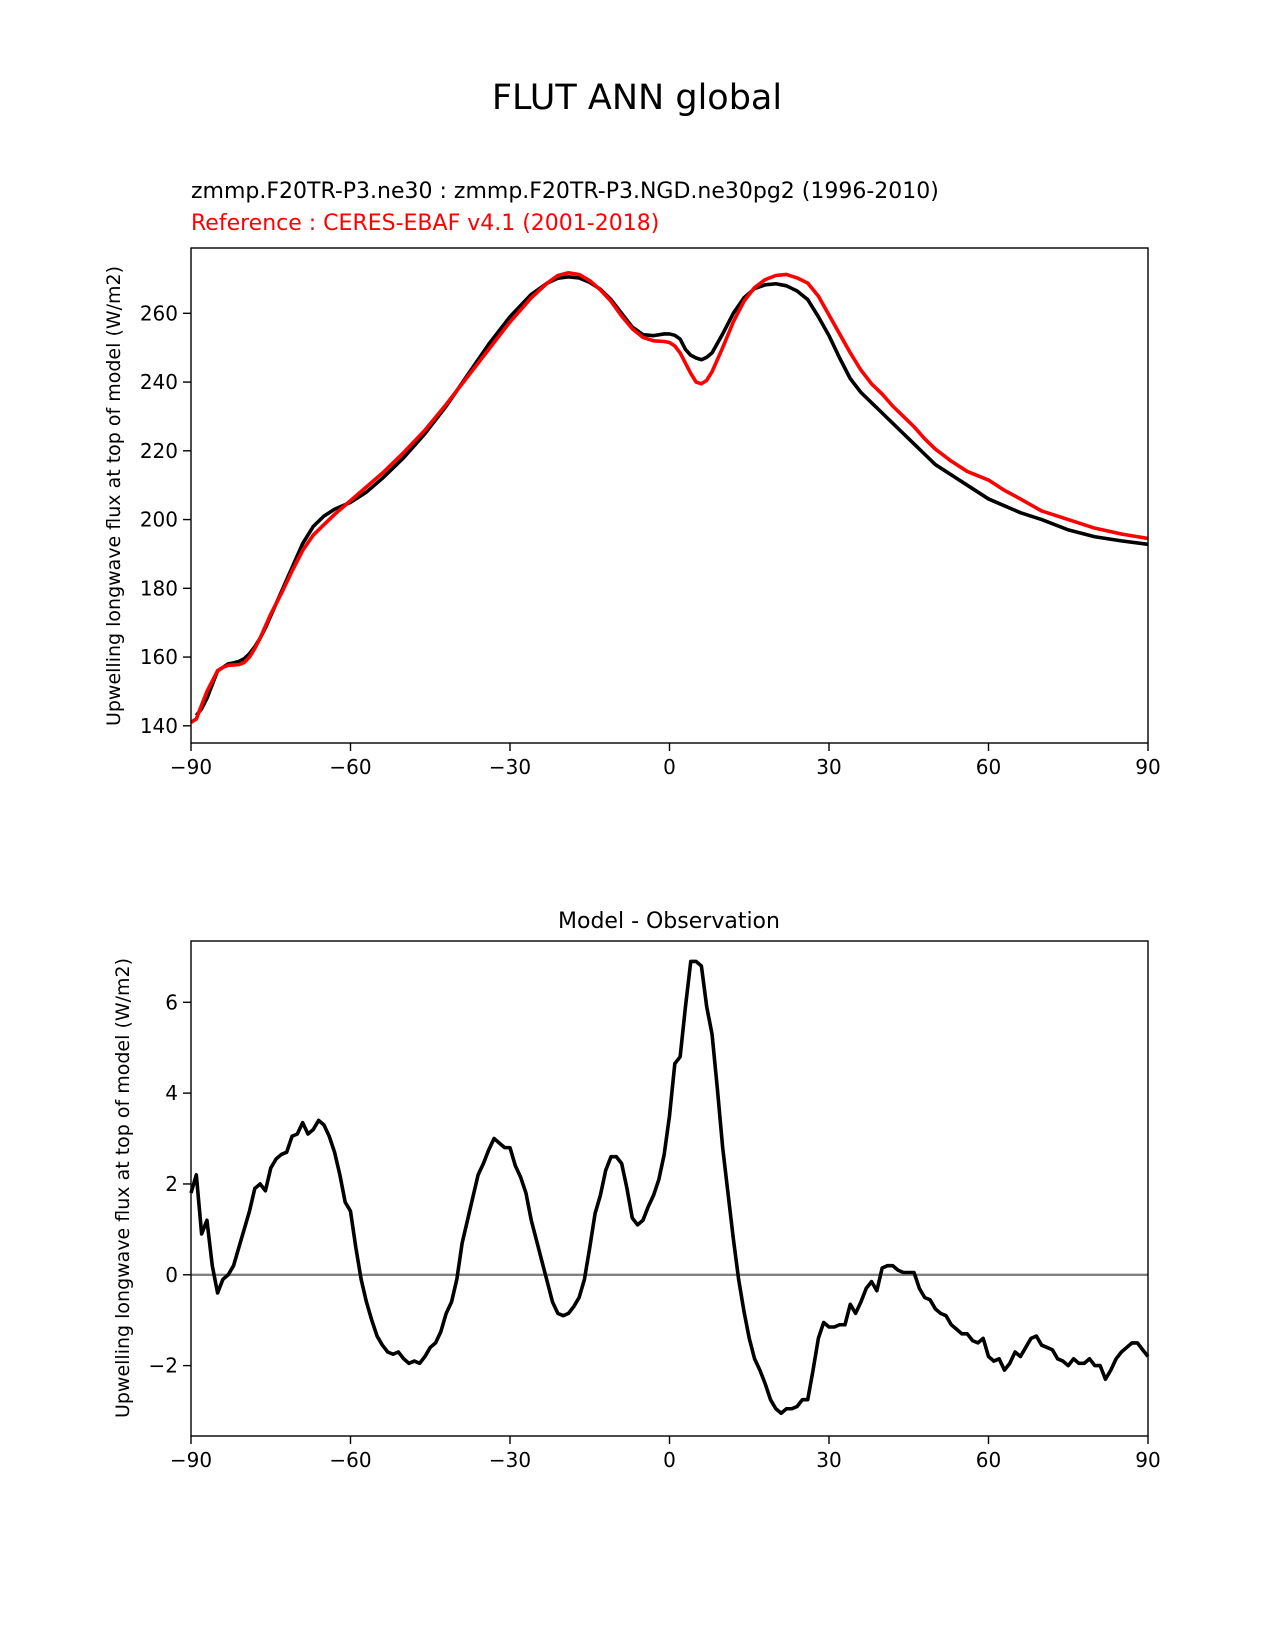 The height and width of the screenshot is (1650, 1275). What do you see at coordinates (828, 767) in the screenshot?
I see `top-x-tick-label: 30` at bounding box center [828, 767].